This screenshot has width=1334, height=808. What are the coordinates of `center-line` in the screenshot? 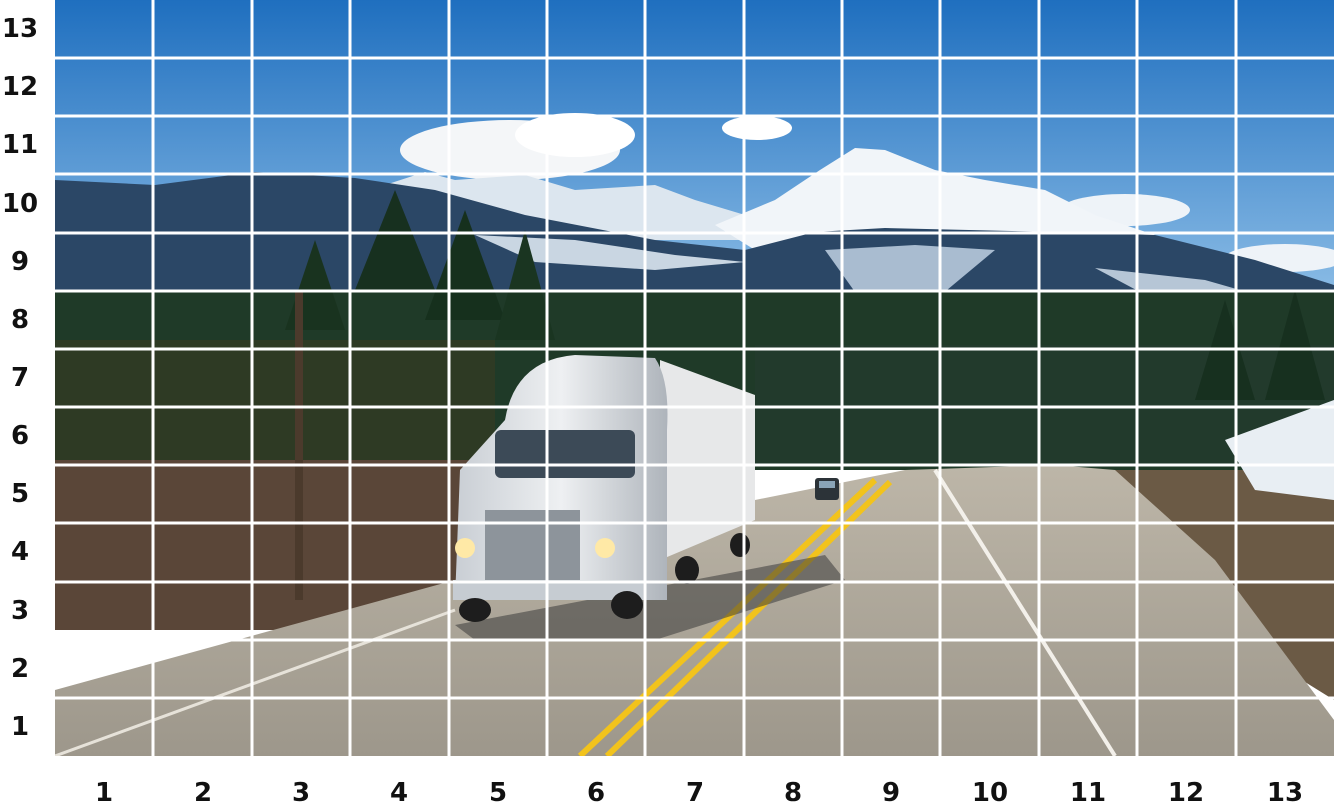 It's located at (727, 616).